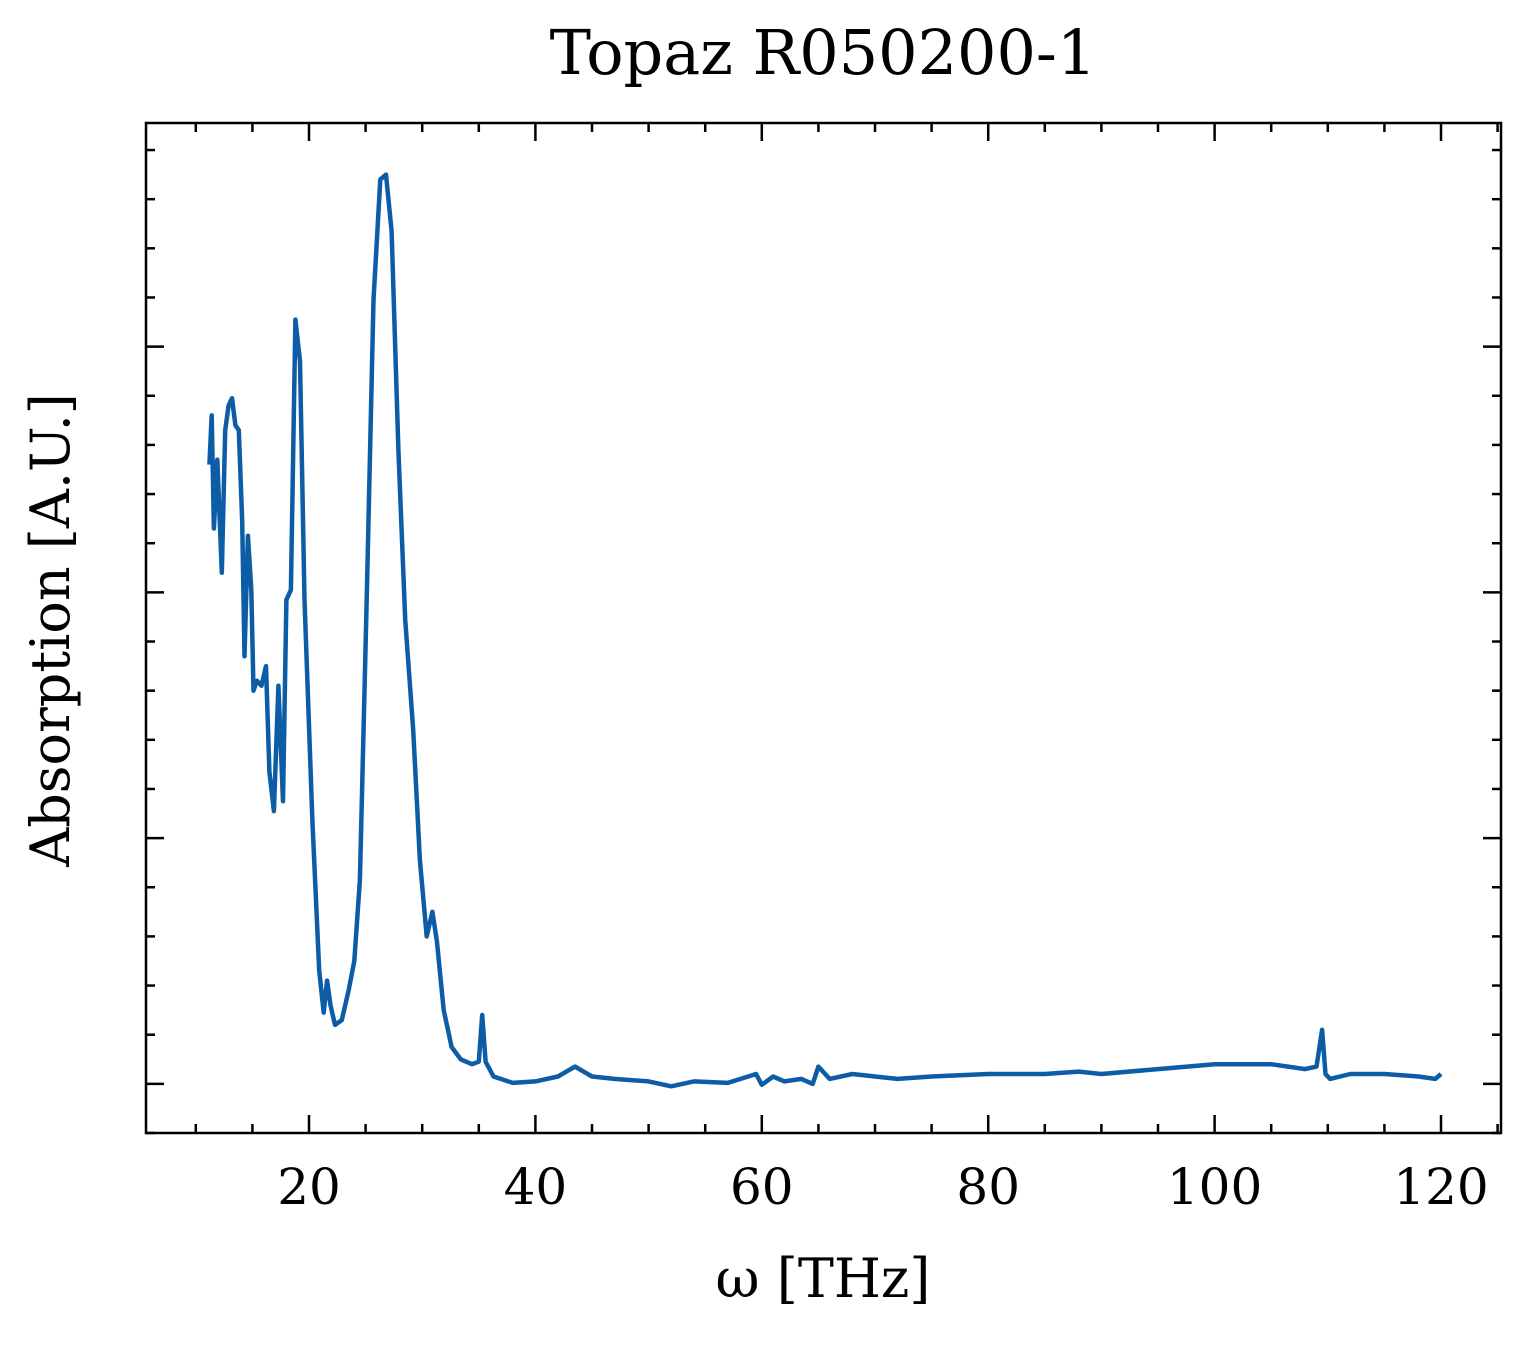 The height and width of the screenshot is (1345, 1527). Describe the element at coordinates (988, 1187) in the screenshot. I see `x-tick-label: 80` at that location.